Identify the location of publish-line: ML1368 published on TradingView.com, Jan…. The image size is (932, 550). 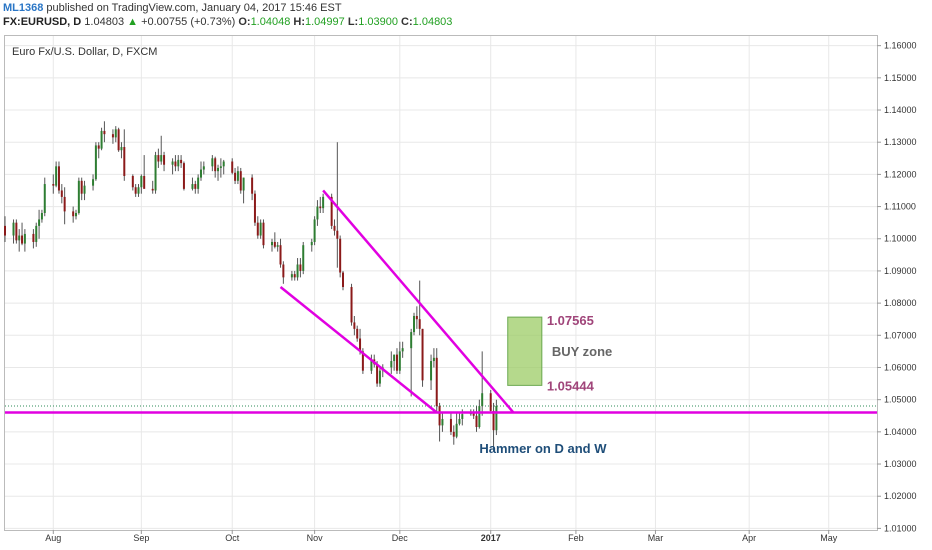
(227, 8).